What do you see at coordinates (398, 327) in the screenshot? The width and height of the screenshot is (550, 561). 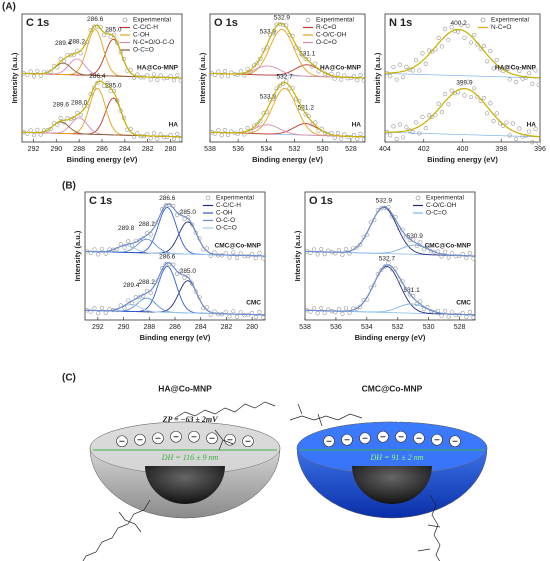 I see `x-tick-label: 532` at bounding box center [398, 327].